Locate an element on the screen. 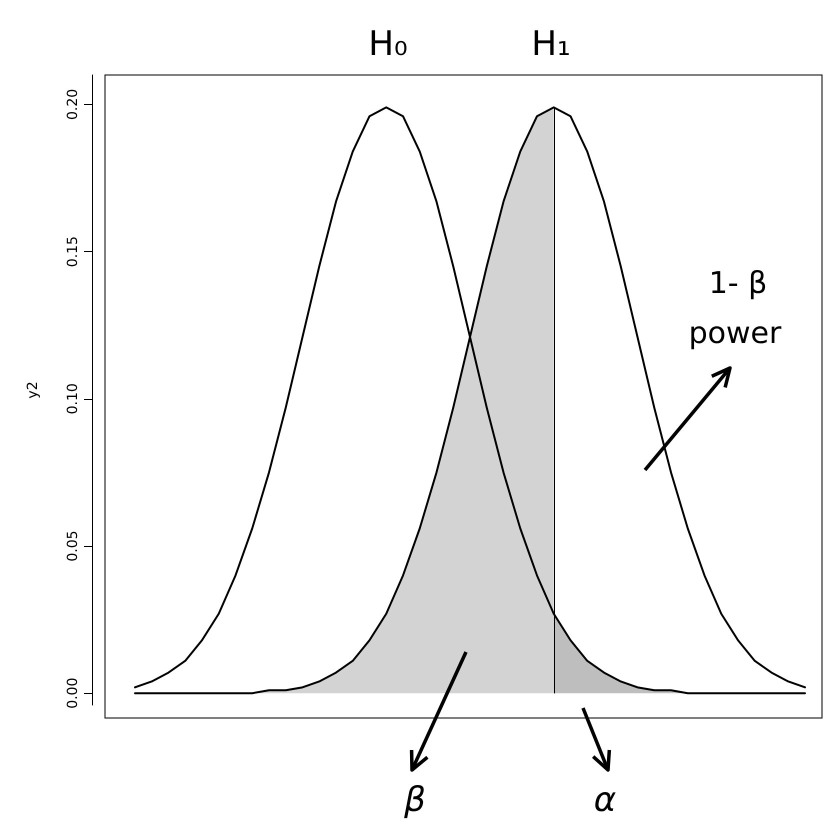 Image resolution: width=838 pixels, height=826 pixels. annotation: power is located at coordinates (735, 333).